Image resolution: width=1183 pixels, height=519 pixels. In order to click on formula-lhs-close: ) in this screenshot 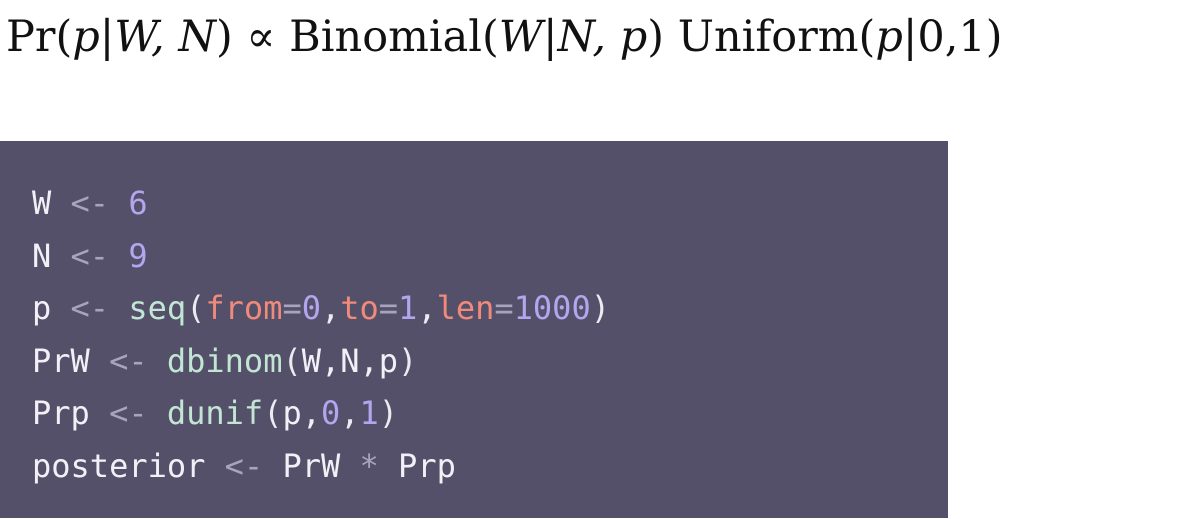, I will do `click(224, 37)`.